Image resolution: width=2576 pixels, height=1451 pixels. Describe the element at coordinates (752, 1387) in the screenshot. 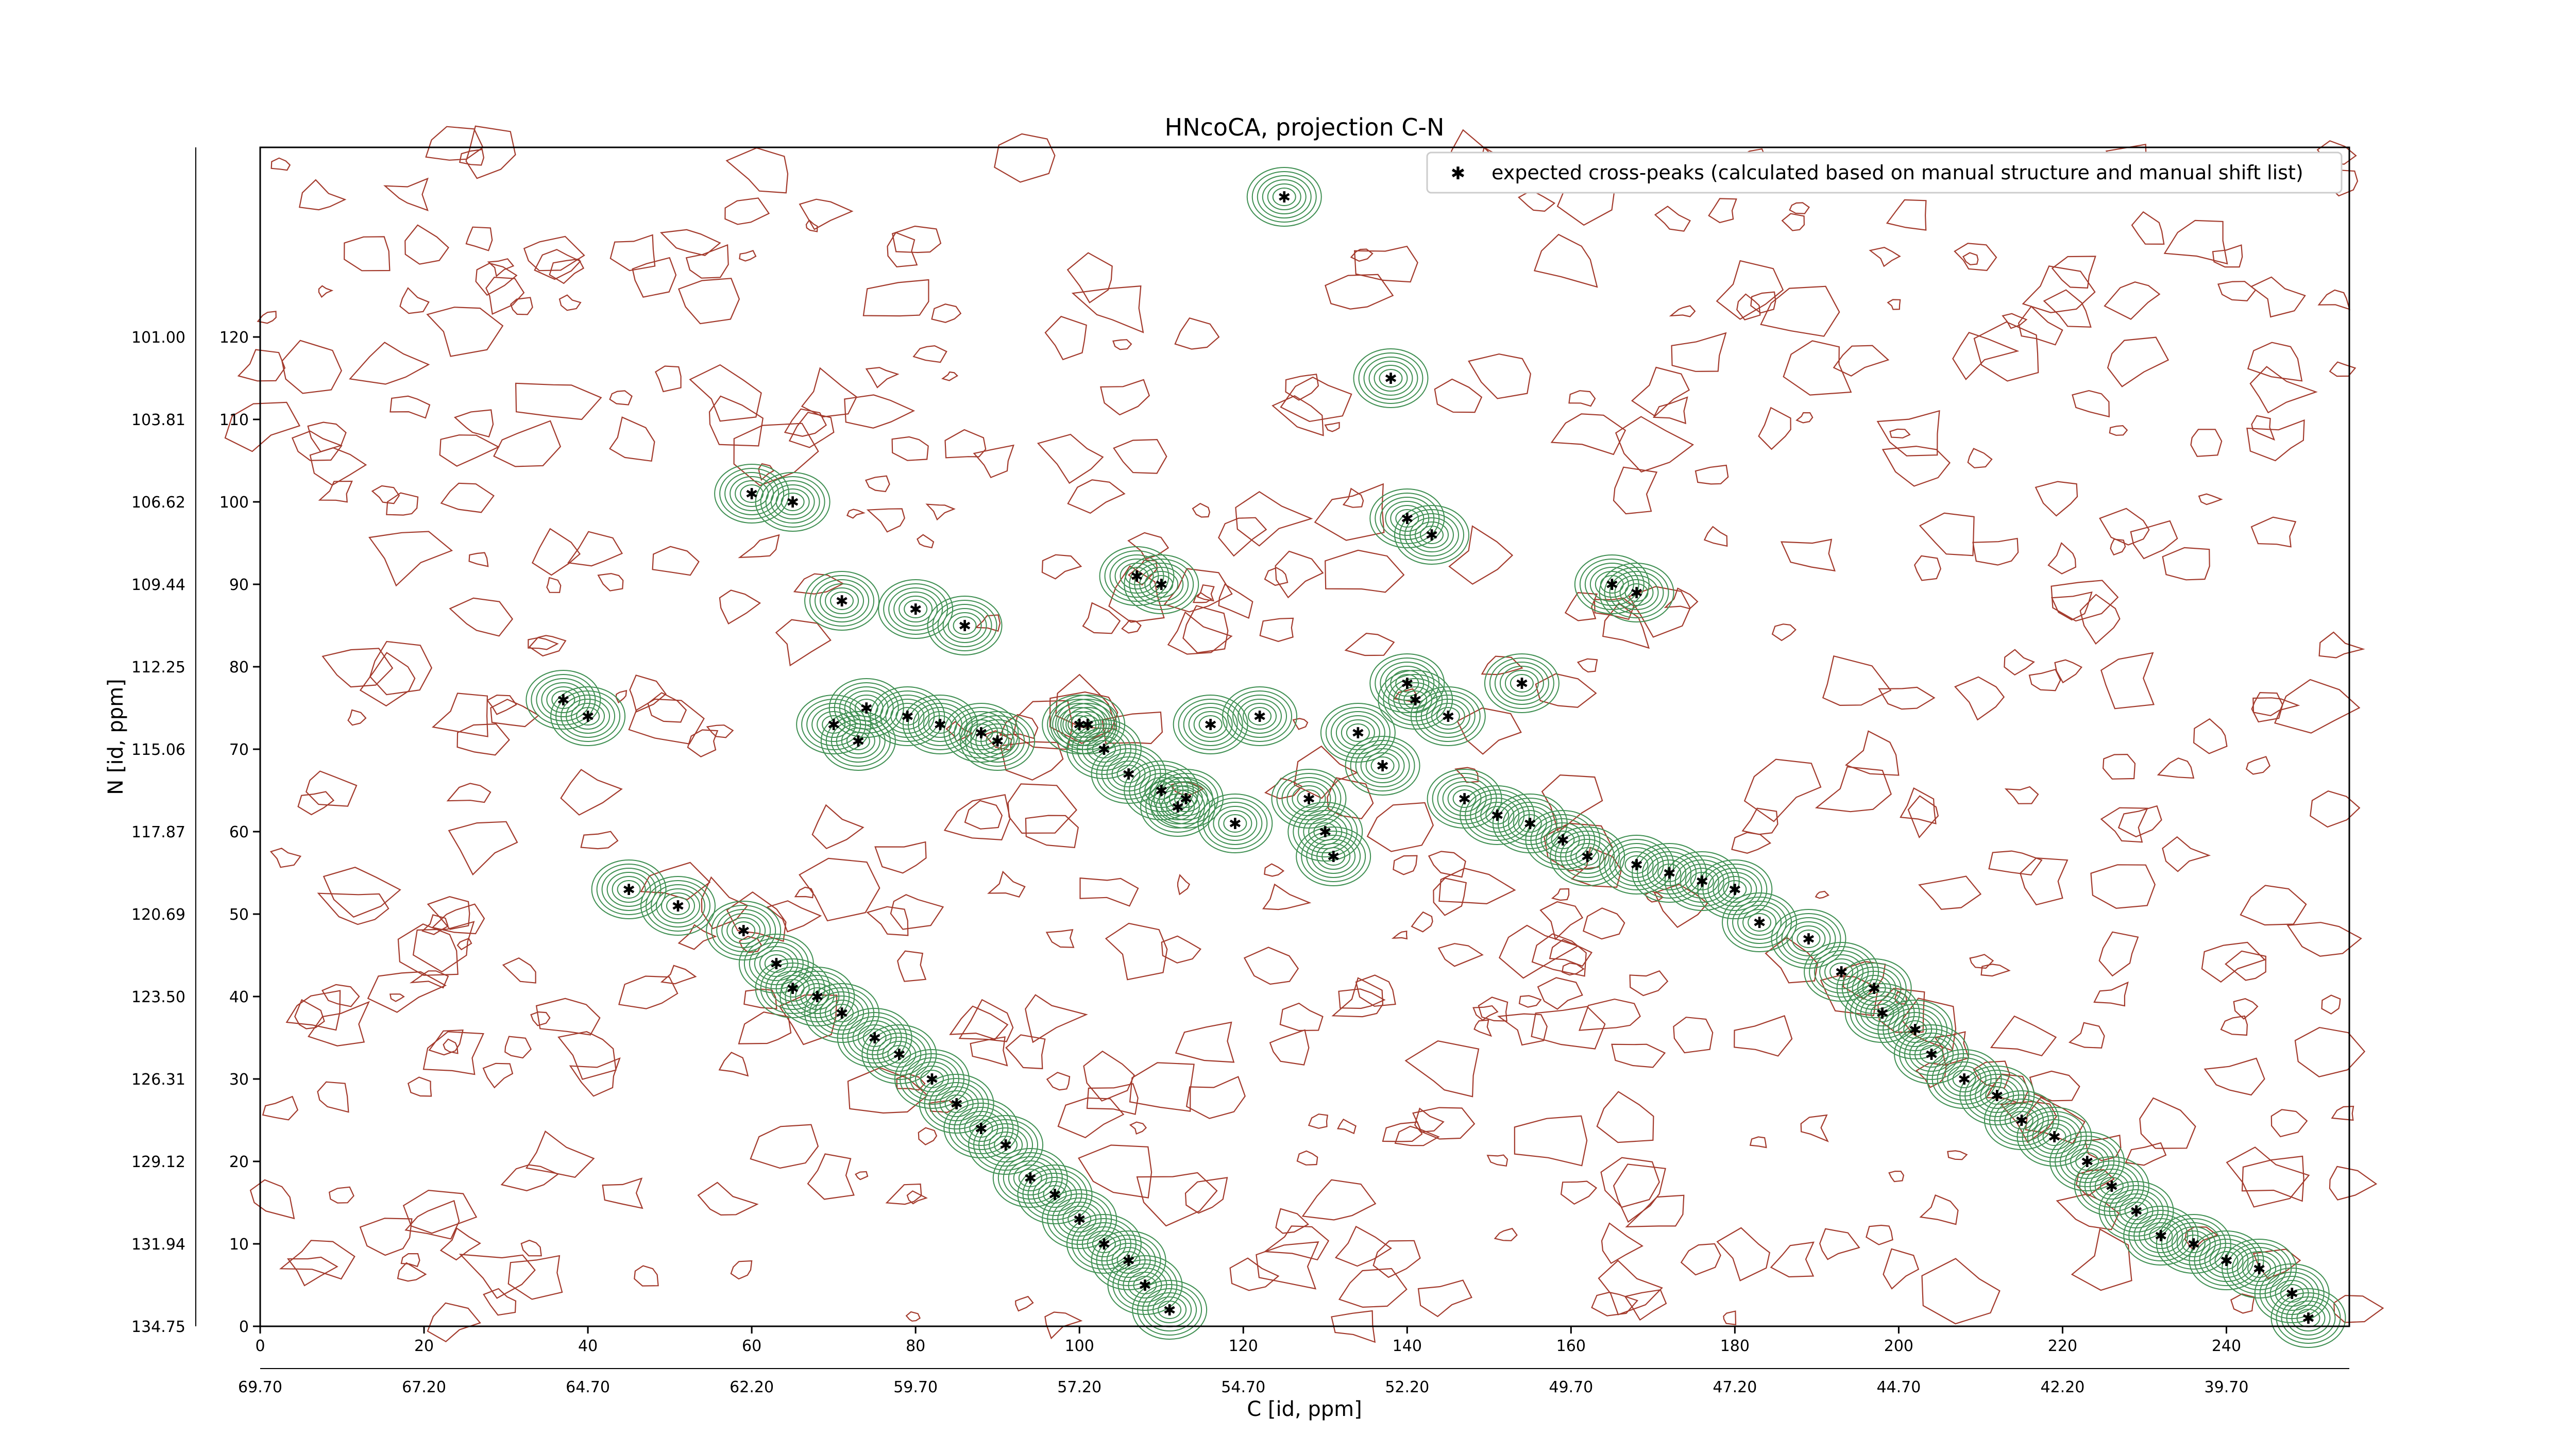

I see `x-ppm-tick-label: 62.20` at that location.